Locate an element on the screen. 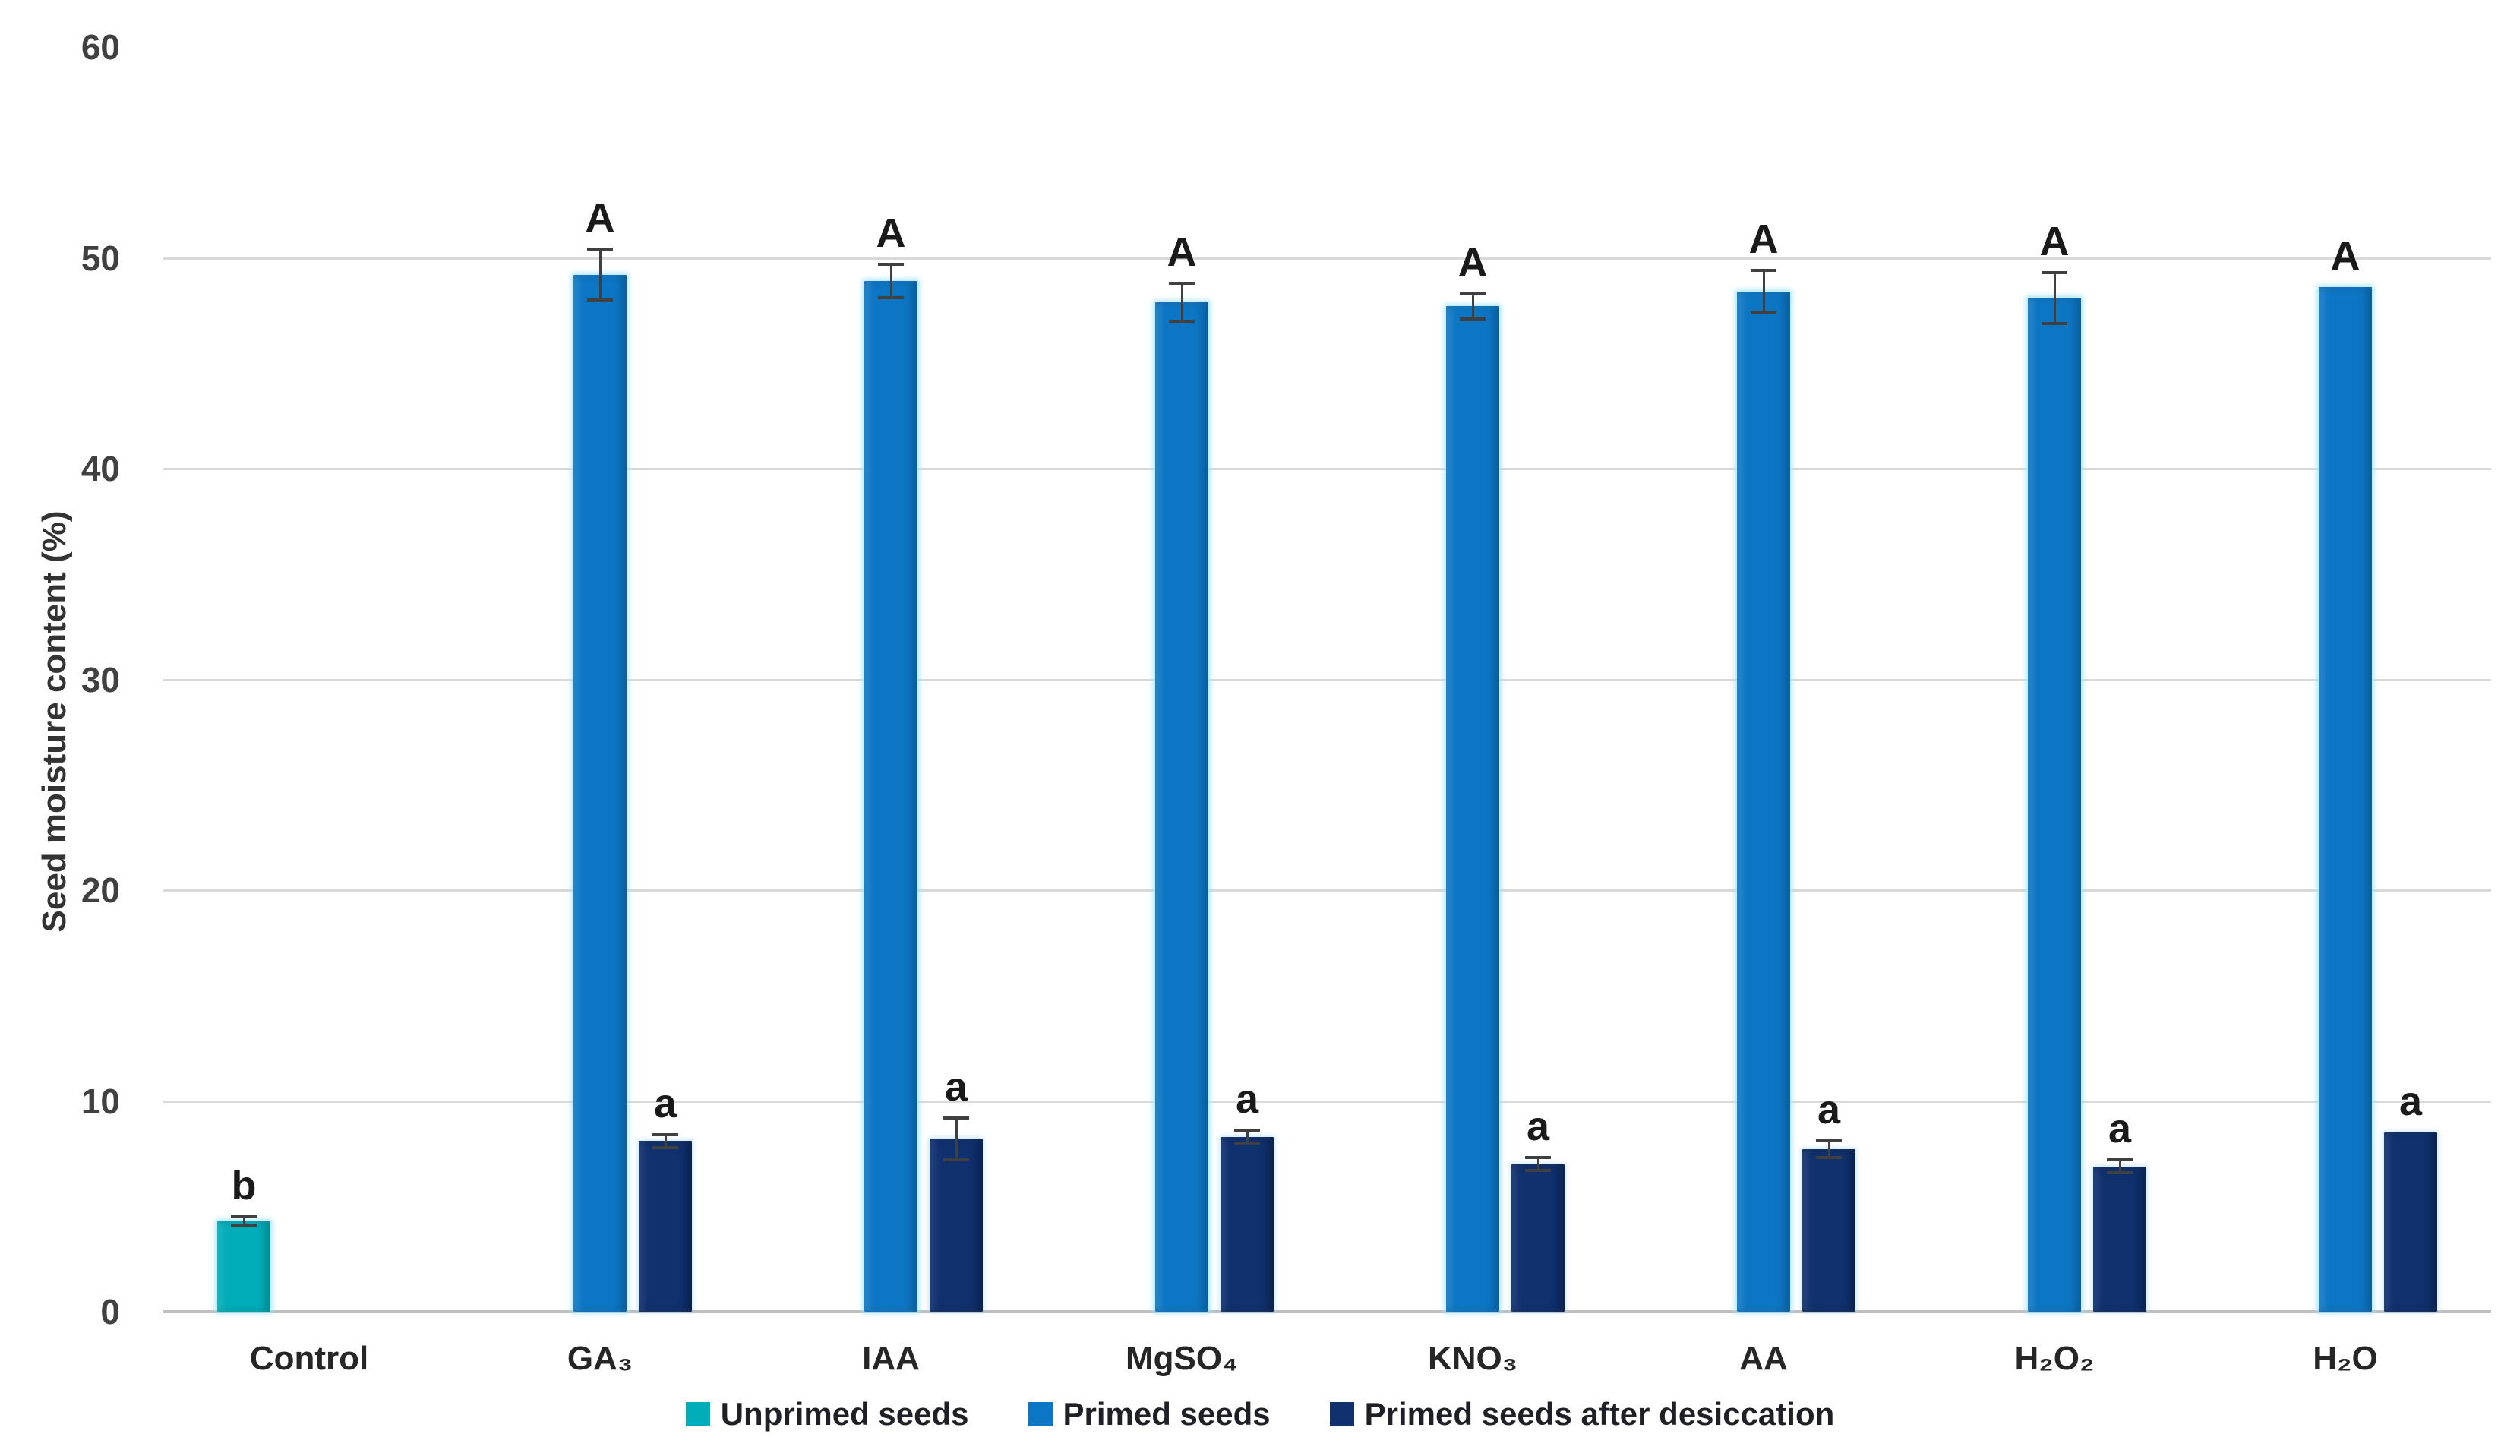  x-axis-label: IAA is located at coordinates (891, 1358).